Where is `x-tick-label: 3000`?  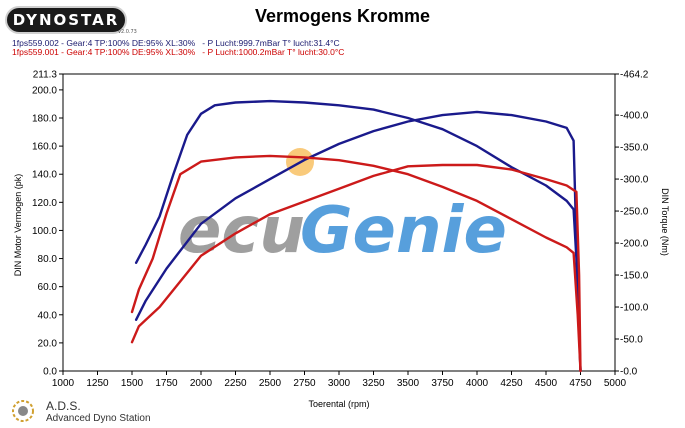
x-tick-label: 3000 is located at coordinates (339, 383).